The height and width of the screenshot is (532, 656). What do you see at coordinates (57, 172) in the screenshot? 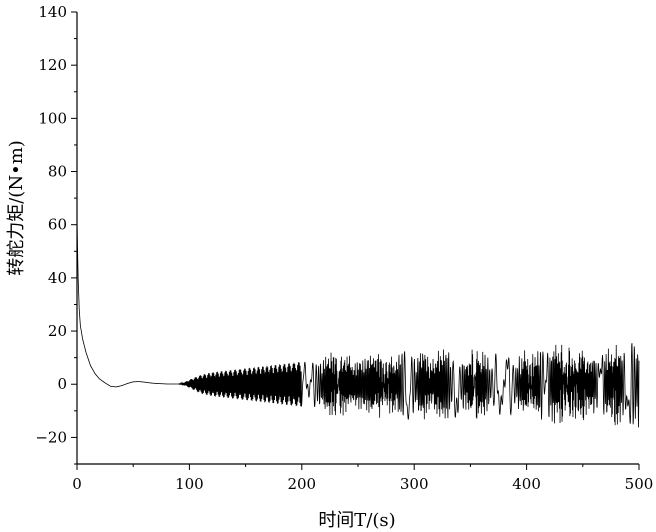
I see `y-tick-label: 80` at bounding box center [57, 172].